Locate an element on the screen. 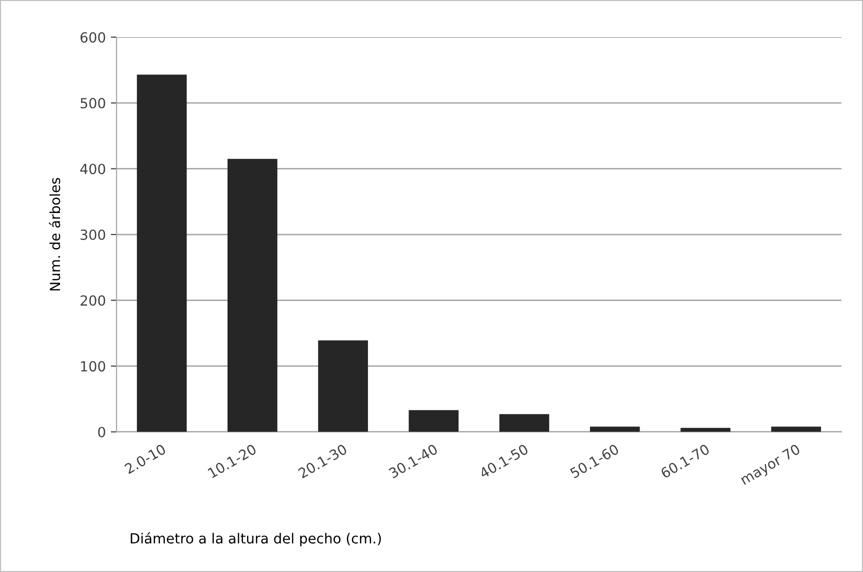 This screenshot has width=863, height=572. y-axis-title: Num. de árboles is located at coordinates (54, 234).